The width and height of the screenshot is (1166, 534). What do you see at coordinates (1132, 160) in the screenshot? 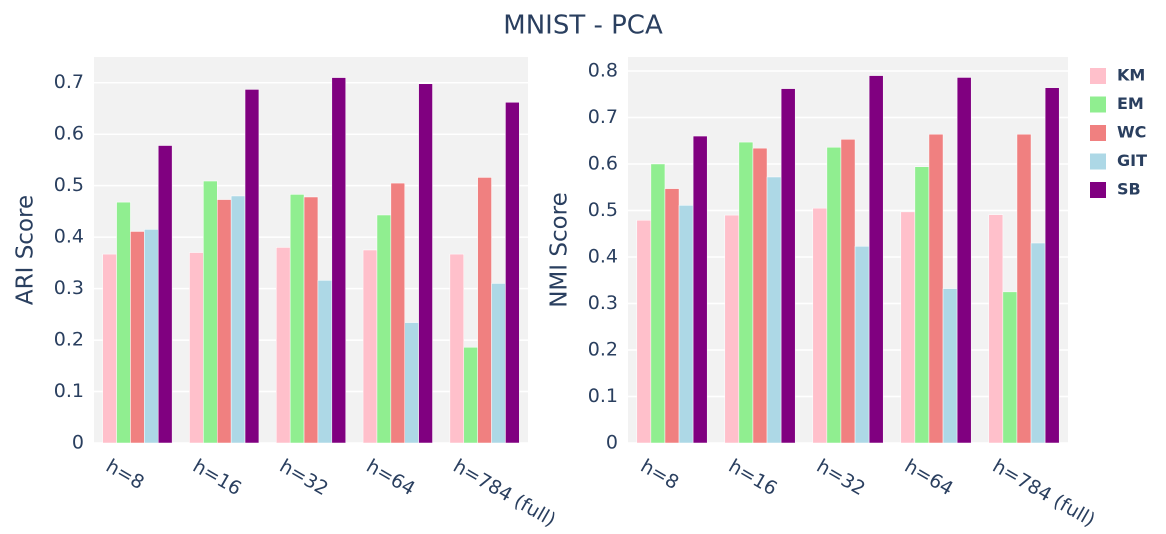
I see `legend-label: GIT` at bounding box center [1132, 160].